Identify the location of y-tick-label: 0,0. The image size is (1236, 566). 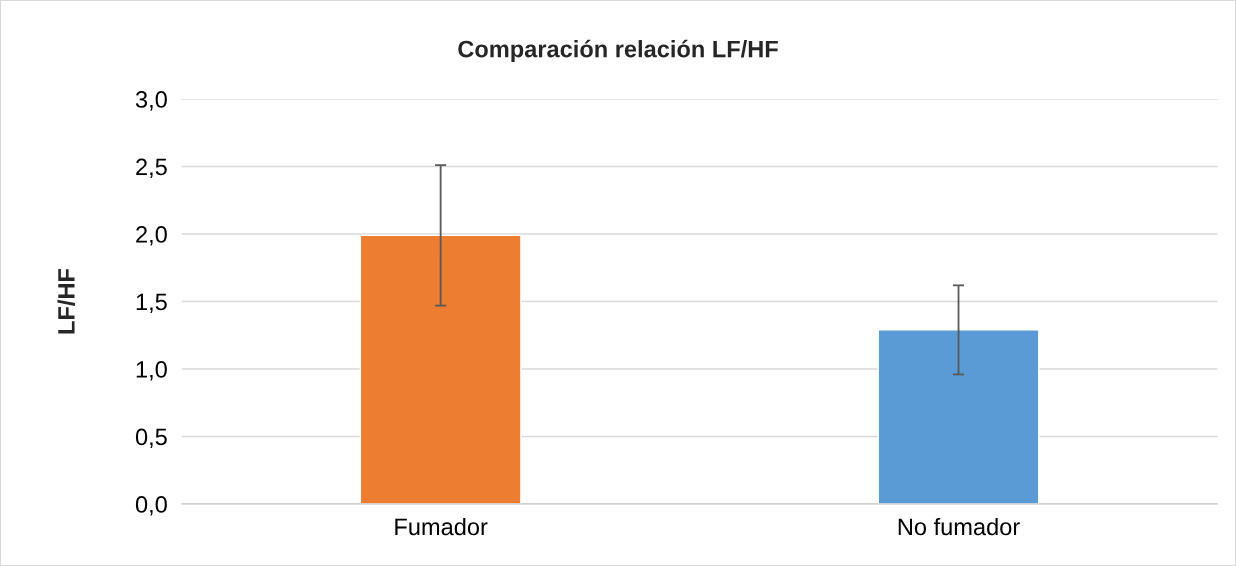
(151, 506).